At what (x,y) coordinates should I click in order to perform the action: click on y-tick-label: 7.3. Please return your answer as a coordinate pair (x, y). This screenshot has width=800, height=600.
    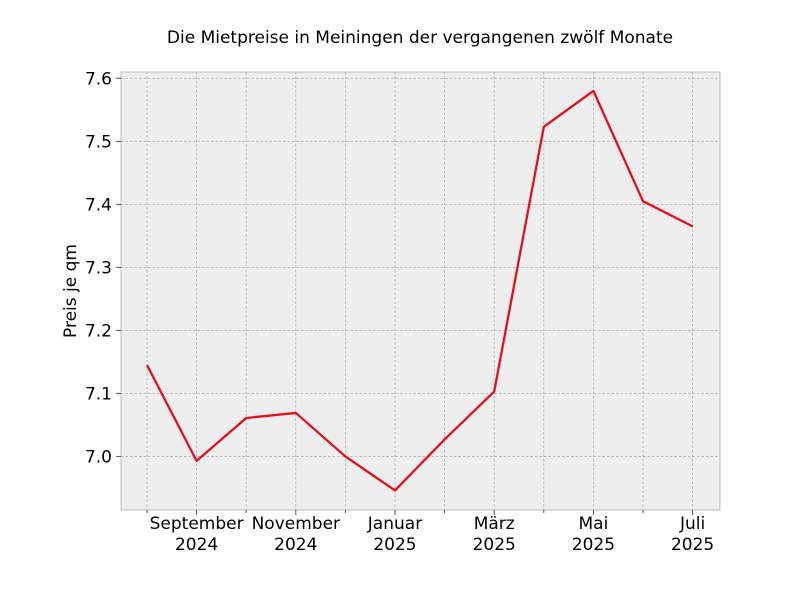
    Looking at the image, I should click on (98, 268).